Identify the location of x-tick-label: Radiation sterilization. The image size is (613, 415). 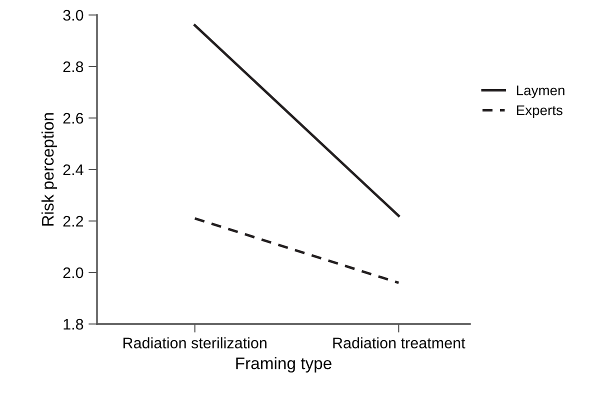
(194, 342).